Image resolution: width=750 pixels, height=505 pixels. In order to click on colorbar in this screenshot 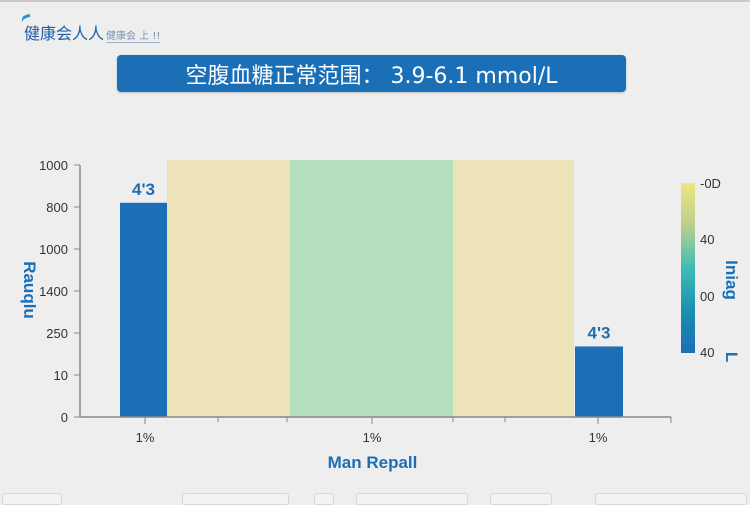, I will do `click(688, 268)`.